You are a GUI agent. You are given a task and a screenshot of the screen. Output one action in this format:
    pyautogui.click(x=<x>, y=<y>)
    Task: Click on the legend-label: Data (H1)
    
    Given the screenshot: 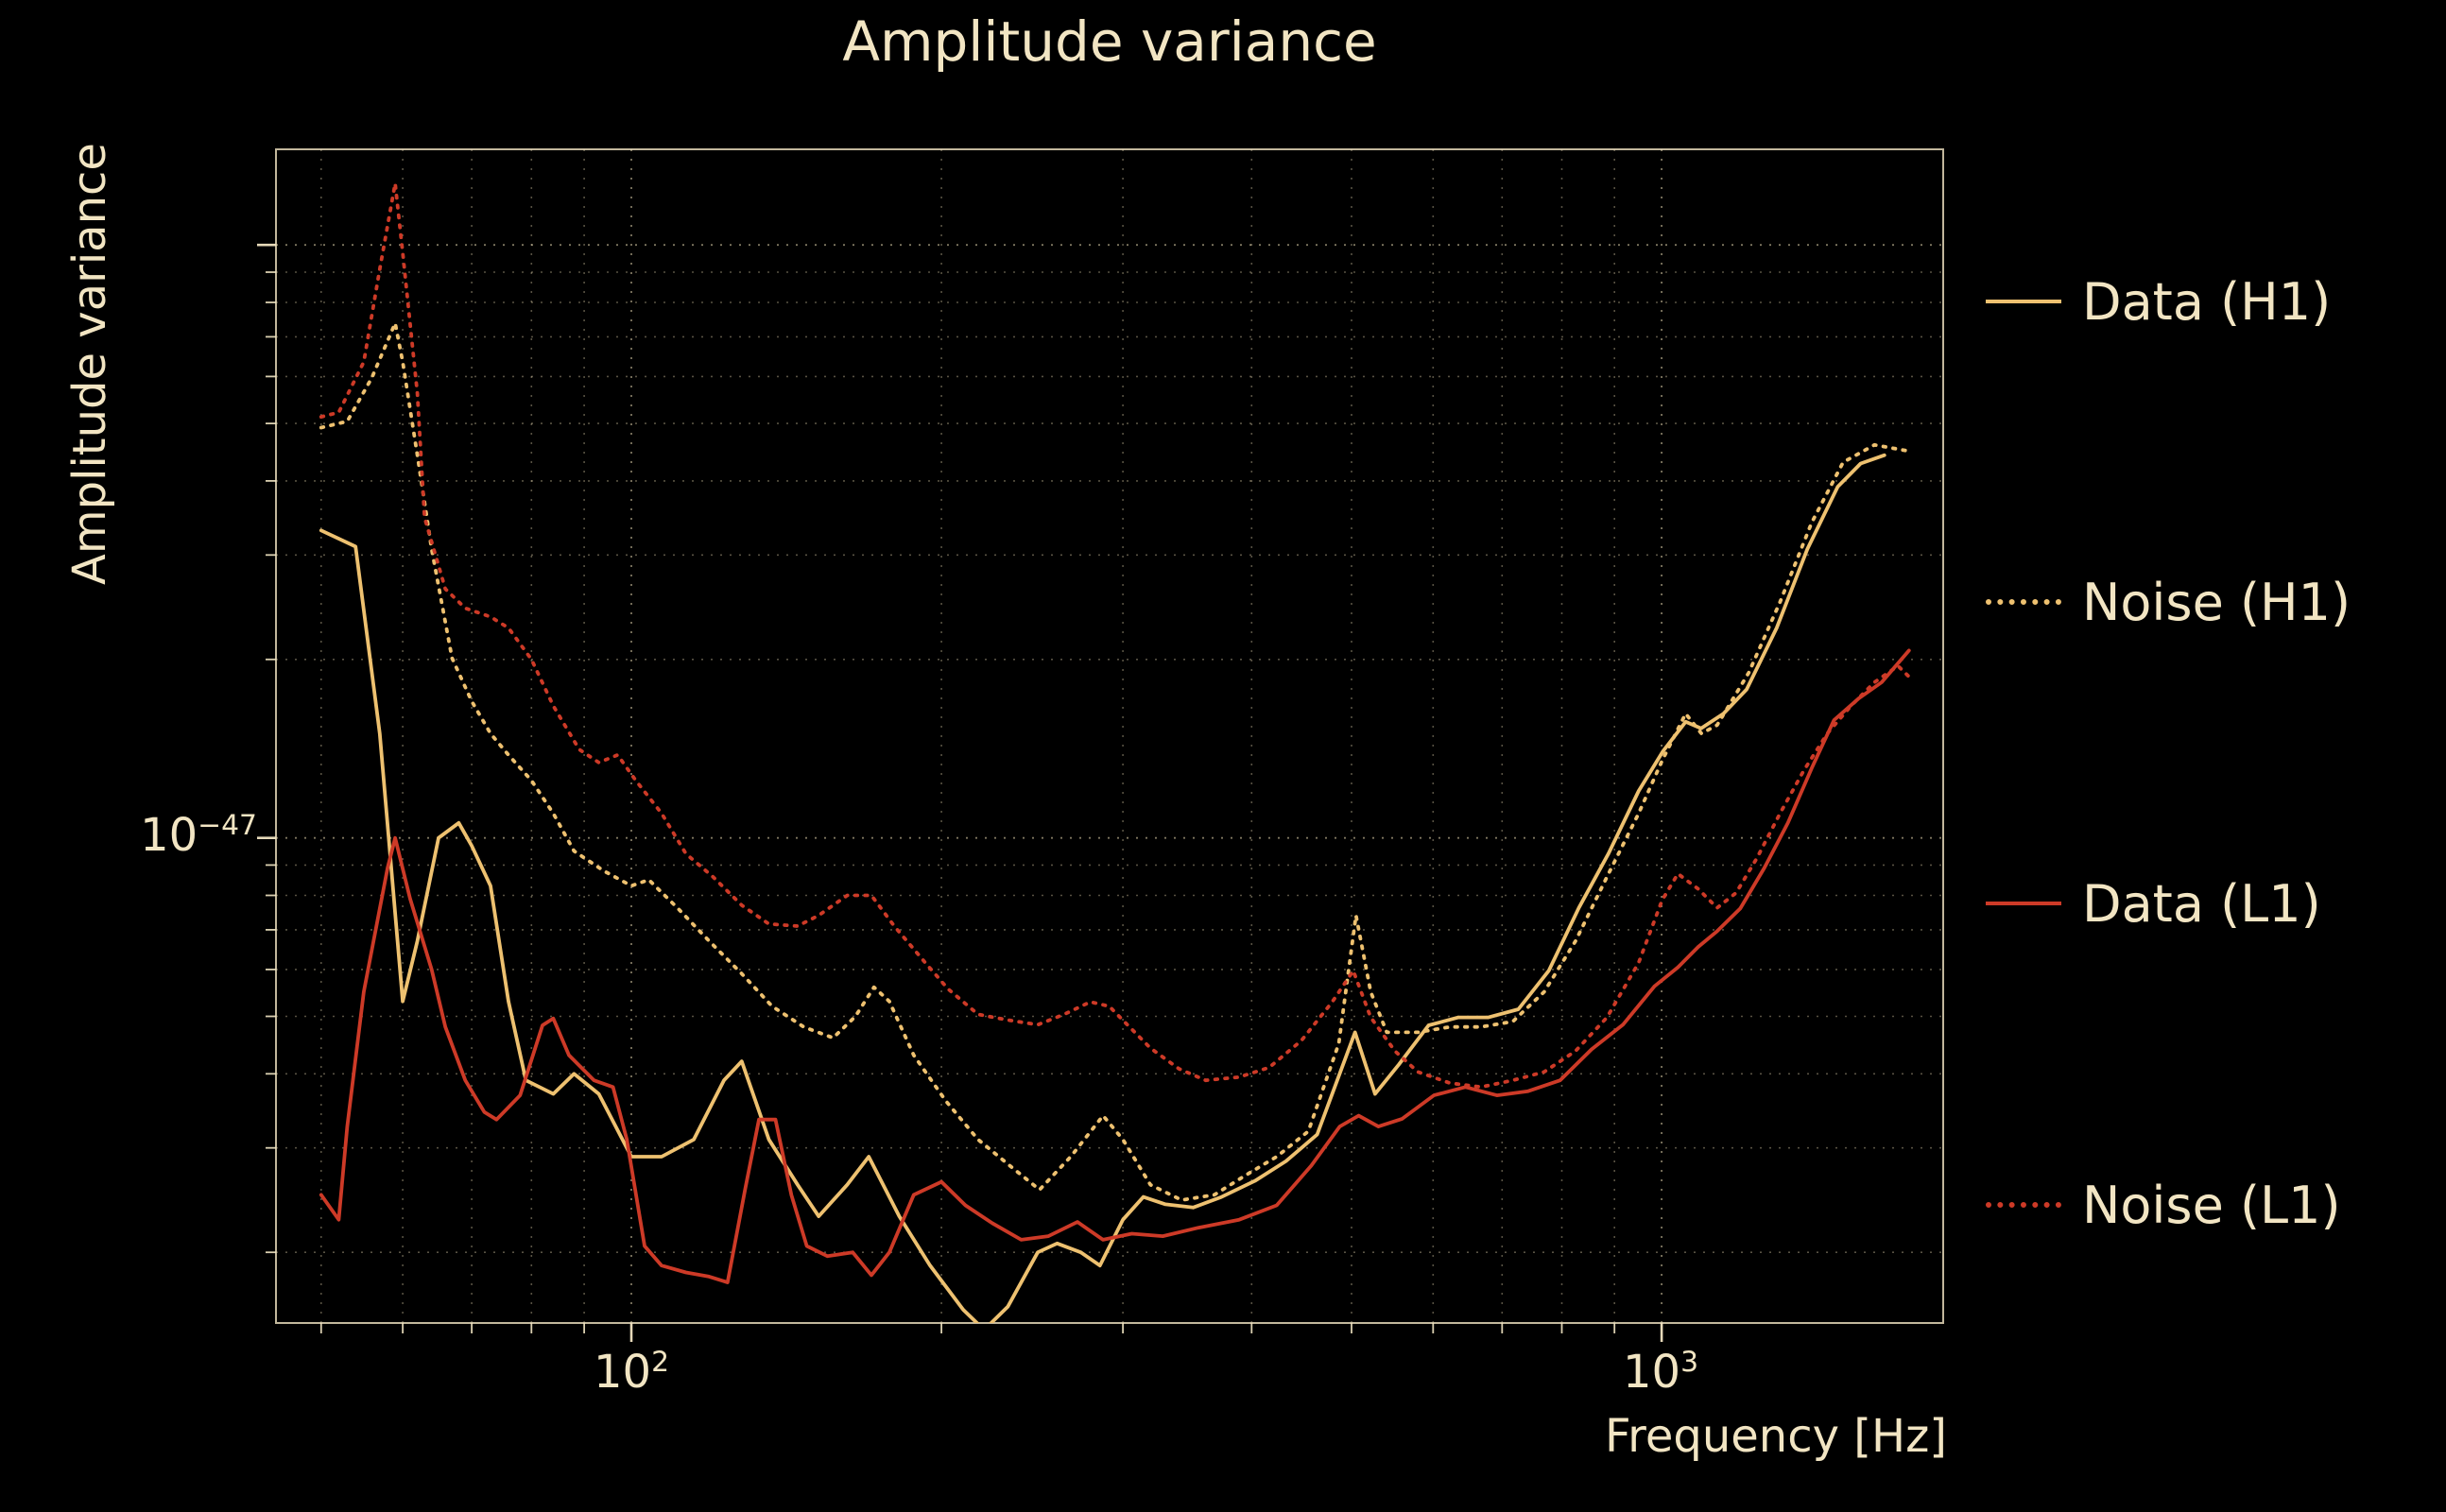 What is the action you would take?
    pyautogui.click(x=2207, y=301)
    